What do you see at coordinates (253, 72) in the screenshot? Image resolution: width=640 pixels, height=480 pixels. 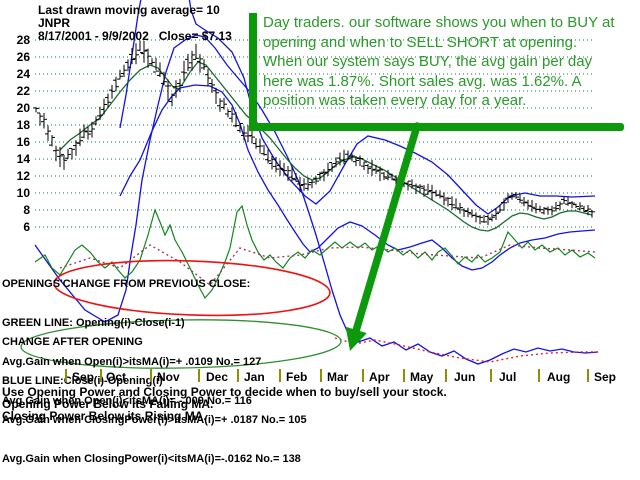 I see `callout-vertical-bar` at bounding box center [253, 72].